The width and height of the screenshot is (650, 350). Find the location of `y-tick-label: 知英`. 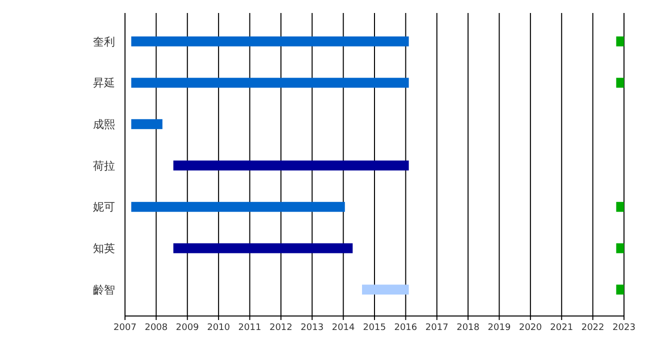

y-tick-label: 知英 is located at coordinates (104, 249).